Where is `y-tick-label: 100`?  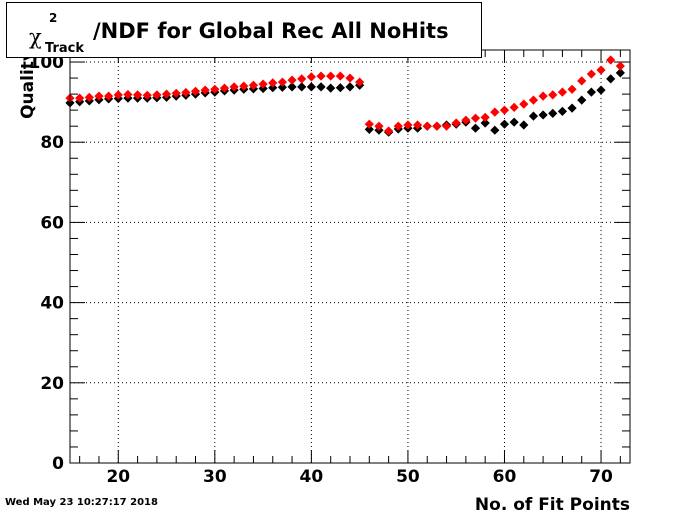
y-tick-label: 100 is located at coordinates (47, 63).